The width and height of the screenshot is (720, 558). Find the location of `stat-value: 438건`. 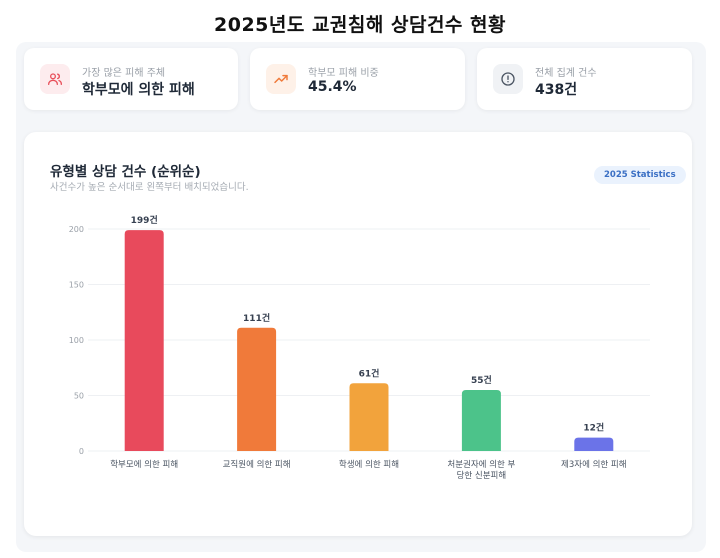

stat-value: 438건 is located at coordinates (556, 90).